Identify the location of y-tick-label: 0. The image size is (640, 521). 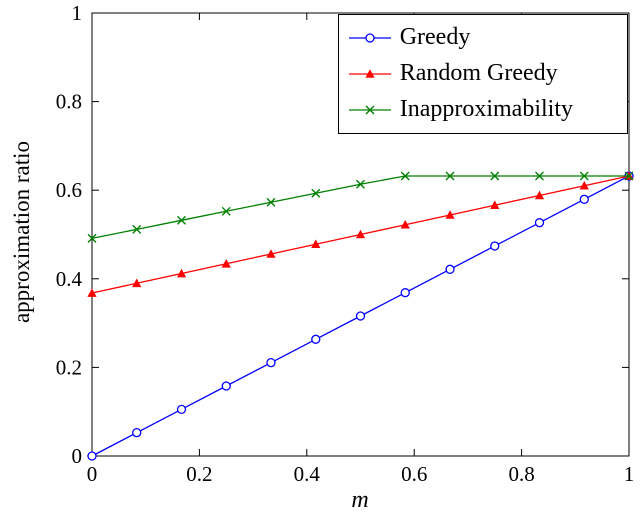
(77, 456).